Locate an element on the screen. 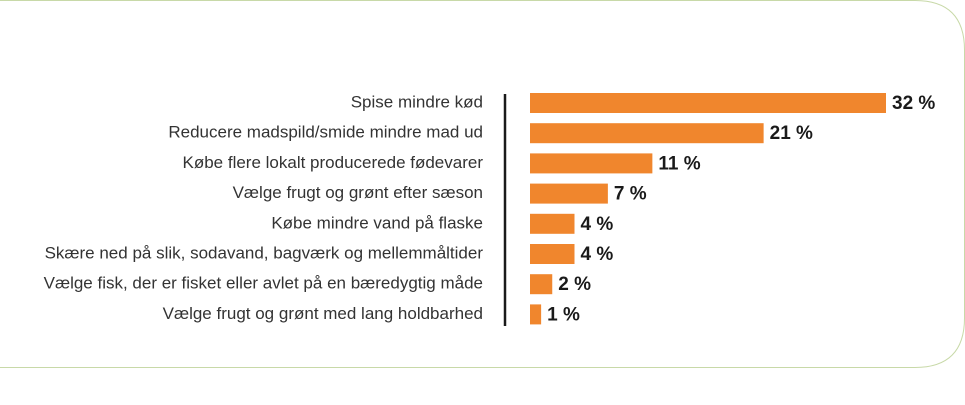  value-label: 32 % is located at coordinates (913, 103).